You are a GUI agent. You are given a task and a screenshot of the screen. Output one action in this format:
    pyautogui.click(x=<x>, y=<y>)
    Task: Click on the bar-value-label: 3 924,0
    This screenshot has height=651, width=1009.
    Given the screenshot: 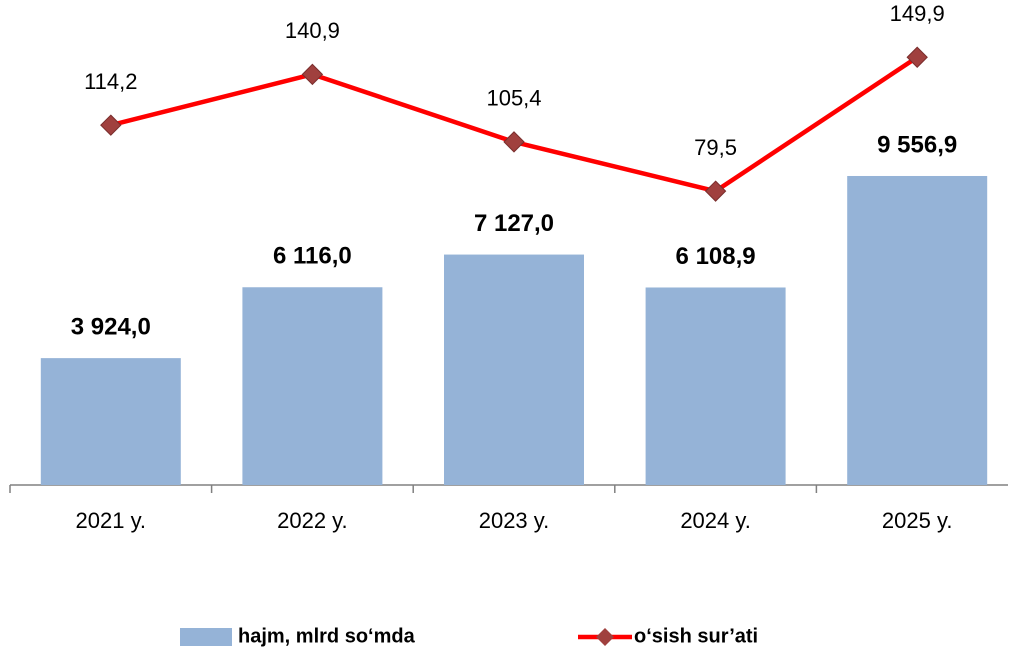 What is the action you would take?
    pyautogui.click(x=111, y=326)
    